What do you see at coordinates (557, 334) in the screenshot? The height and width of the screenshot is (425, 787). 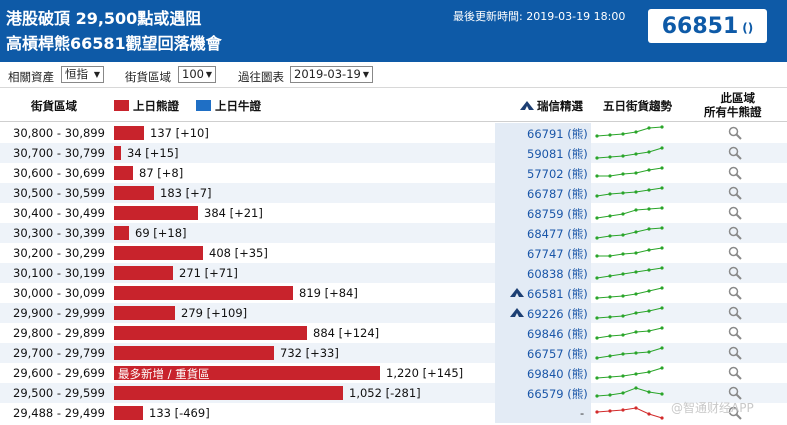 I see `ubs-warrant-link: 69846 (熊)` at bounding box center [557, 334].